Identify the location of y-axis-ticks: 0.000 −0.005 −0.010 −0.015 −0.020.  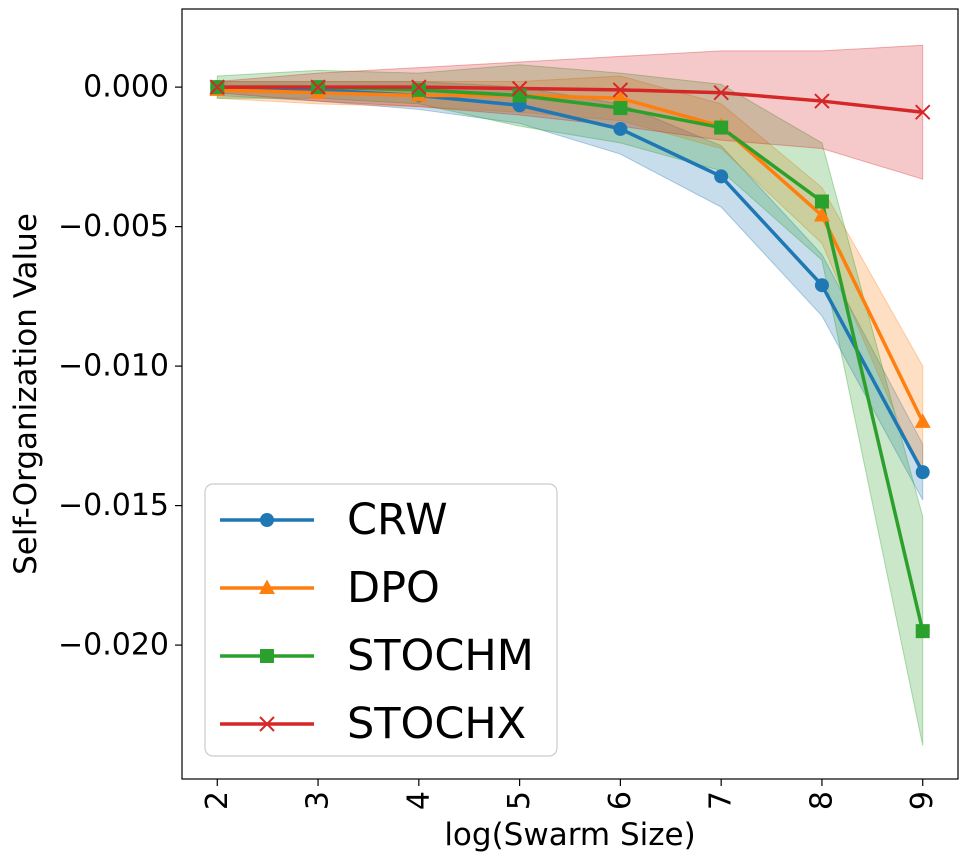
(120, 366).